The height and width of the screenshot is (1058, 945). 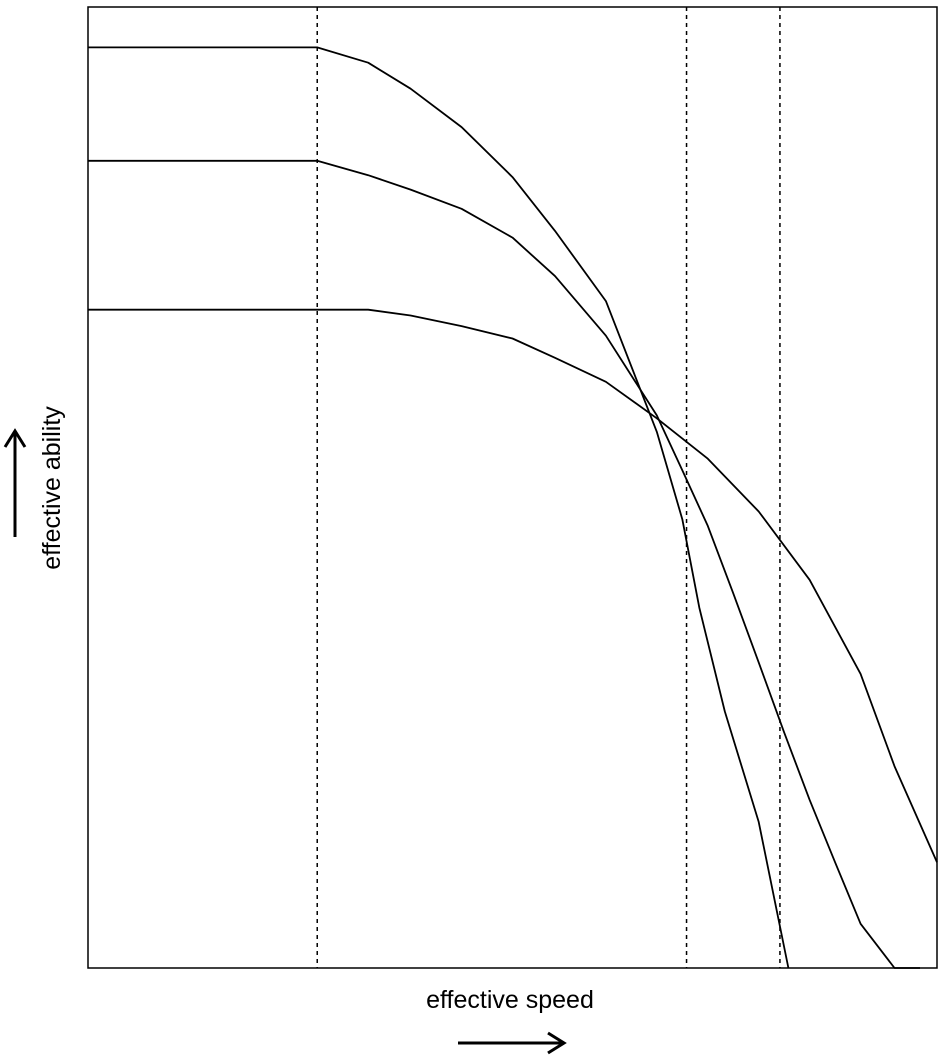 What do you see at coordinates (52, 488) in the screenshot?
I see `y-axis-label: effective ability` at bounding box center [52, 488].